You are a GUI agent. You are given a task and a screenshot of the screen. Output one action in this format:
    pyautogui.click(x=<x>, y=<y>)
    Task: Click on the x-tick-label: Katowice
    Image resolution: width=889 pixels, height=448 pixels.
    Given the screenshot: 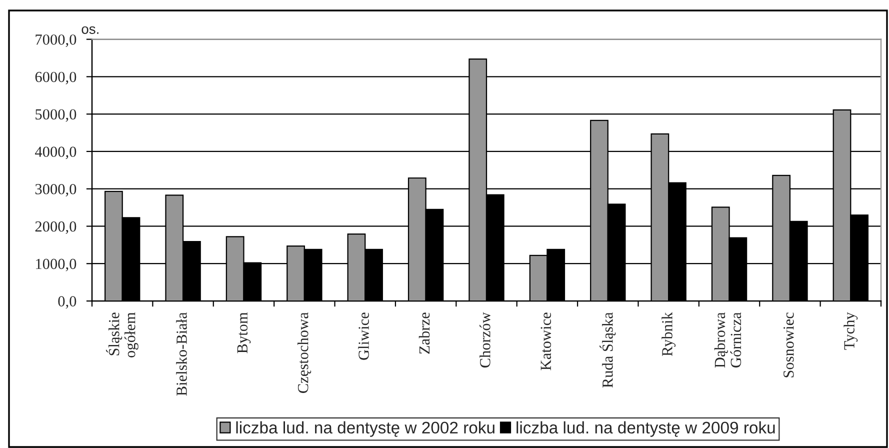 What is the action you would take?
    pyautogui.click(x=546, y=341)
    